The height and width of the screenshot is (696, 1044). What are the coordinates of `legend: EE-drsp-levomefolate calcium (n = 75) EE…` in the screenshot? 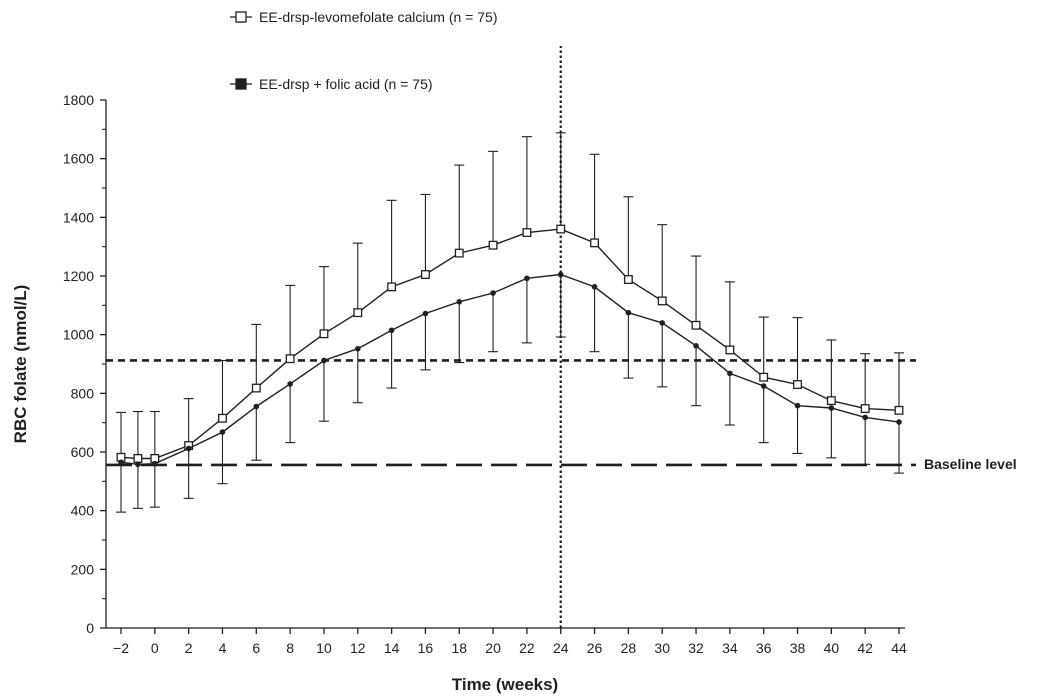 It's located at (364, 50).